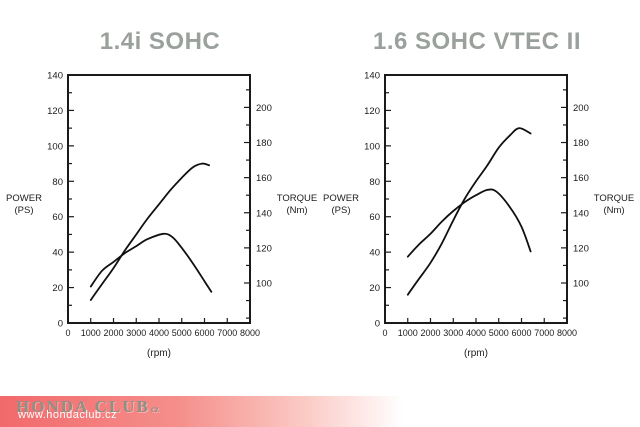 This screenshot has width=640, height=427. I want to click on brand-suffix: cz, so click(154, 409).